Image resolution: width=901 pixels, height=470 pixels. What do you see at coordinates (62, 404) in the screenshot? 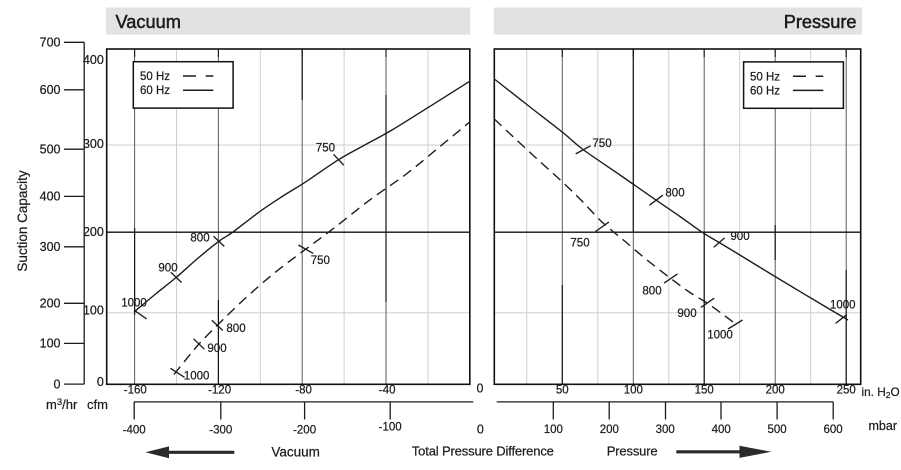
I see `svg-text: m3/hr` at bounding box center [62, 404].